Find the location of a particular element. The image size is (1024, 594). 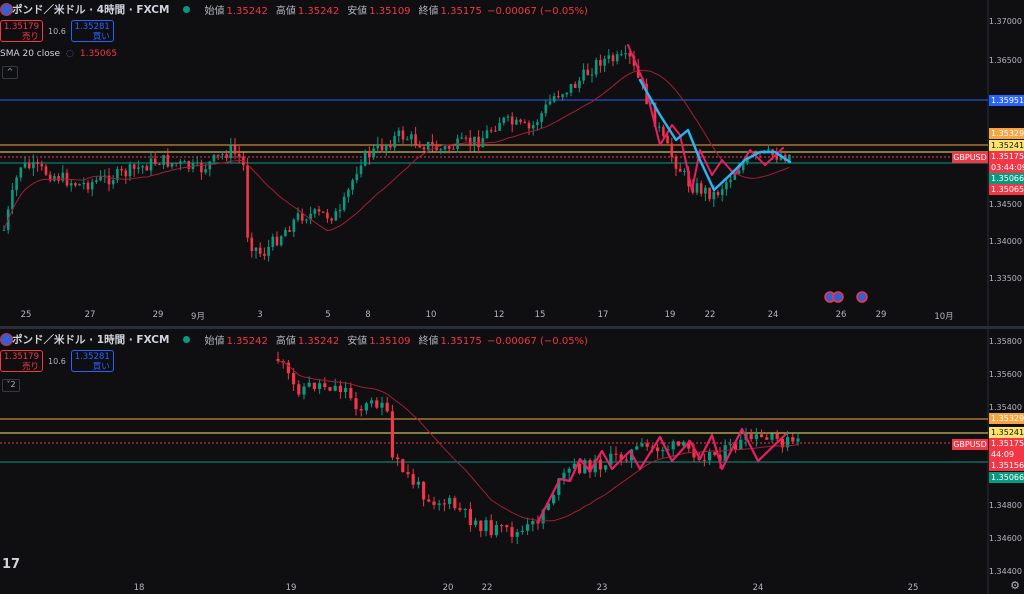

ohlc-low: 安値 1.35109 is located at coordinates (379, 341).